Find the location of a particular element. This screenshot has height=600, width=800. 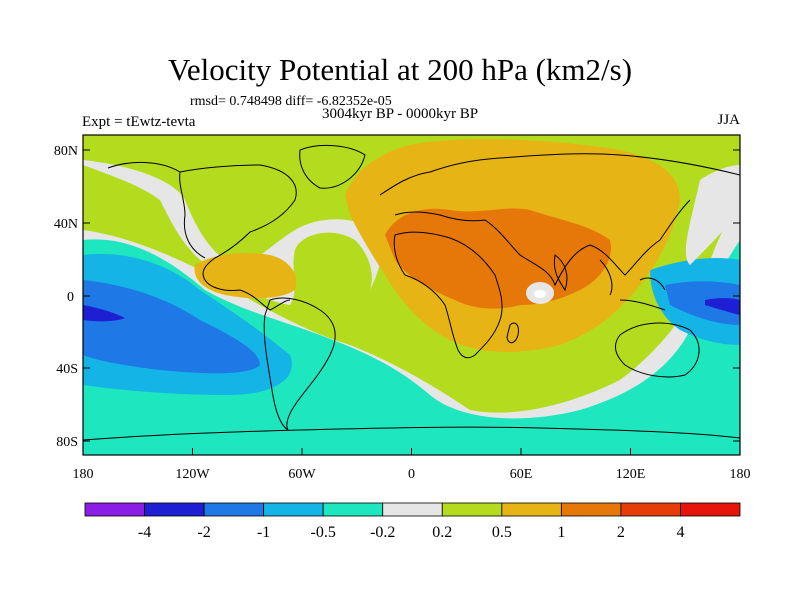

colorbar-label: -0.2 is located at coordinates (382, 532).